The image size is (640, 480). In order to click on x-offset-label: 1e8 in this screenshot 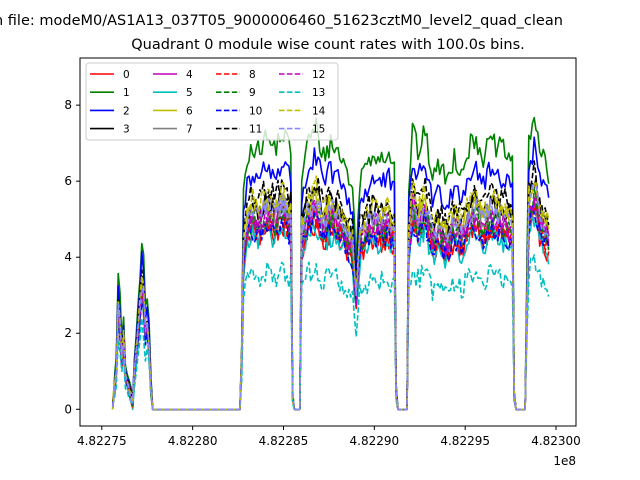, I will do `click(564, 461)`.